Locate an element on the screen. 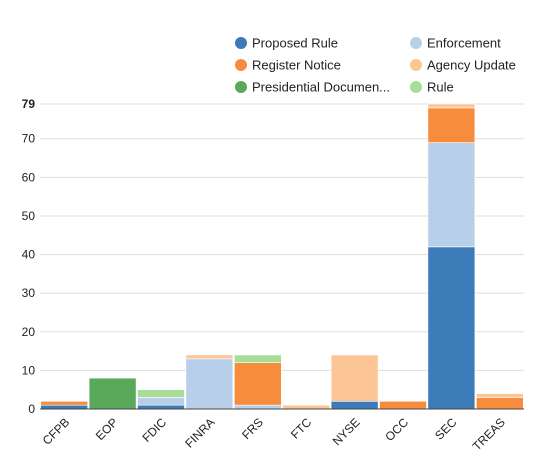 The image size is (554, 475). y-tick-label: 20 is located at coordinates (29, 332).